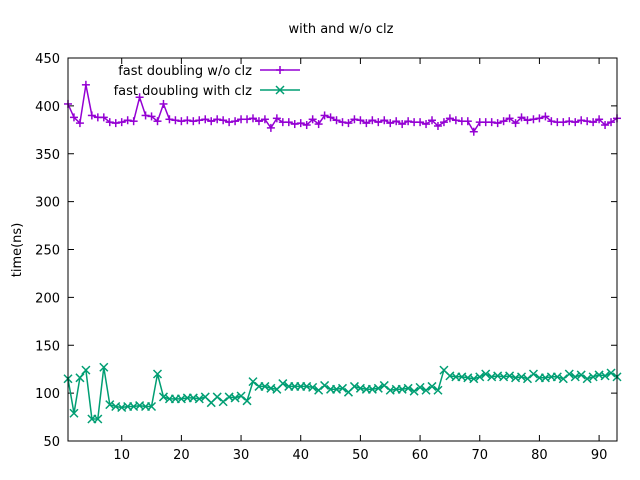 This screenshot has height=480, width=640. I want to click on chart-title: with and w/o clz, so click(341, 29).